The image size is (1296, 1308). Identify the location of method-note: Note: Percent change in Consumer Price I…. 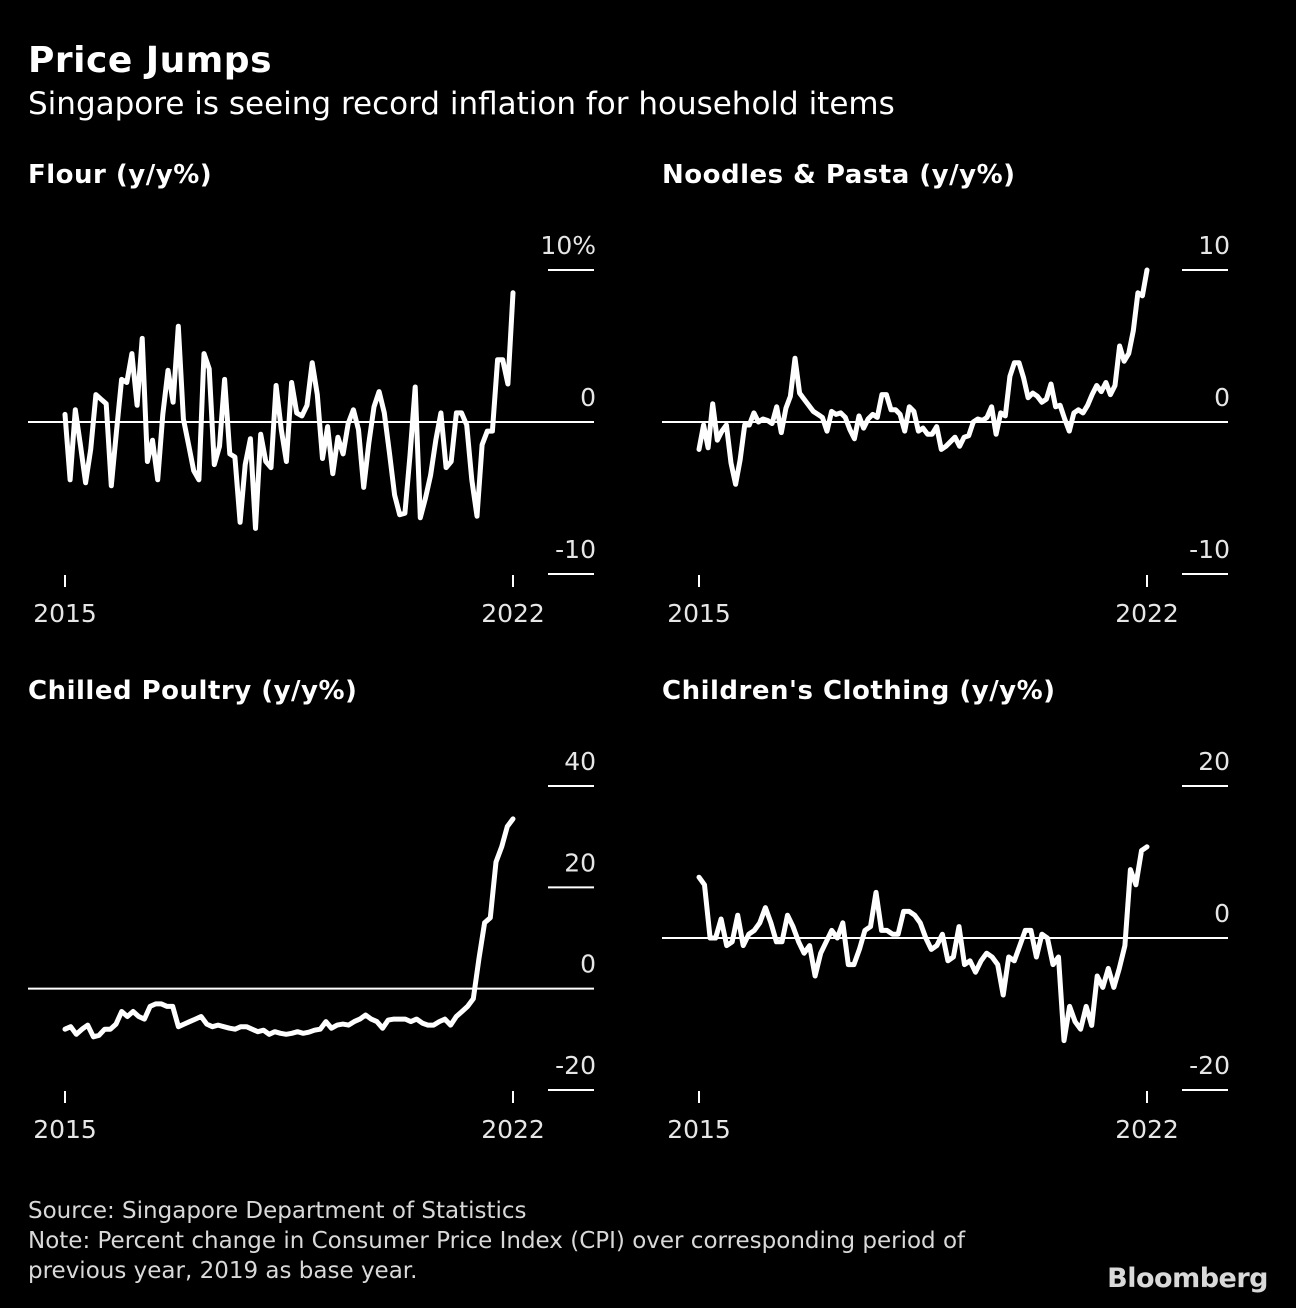
(497, 1241).